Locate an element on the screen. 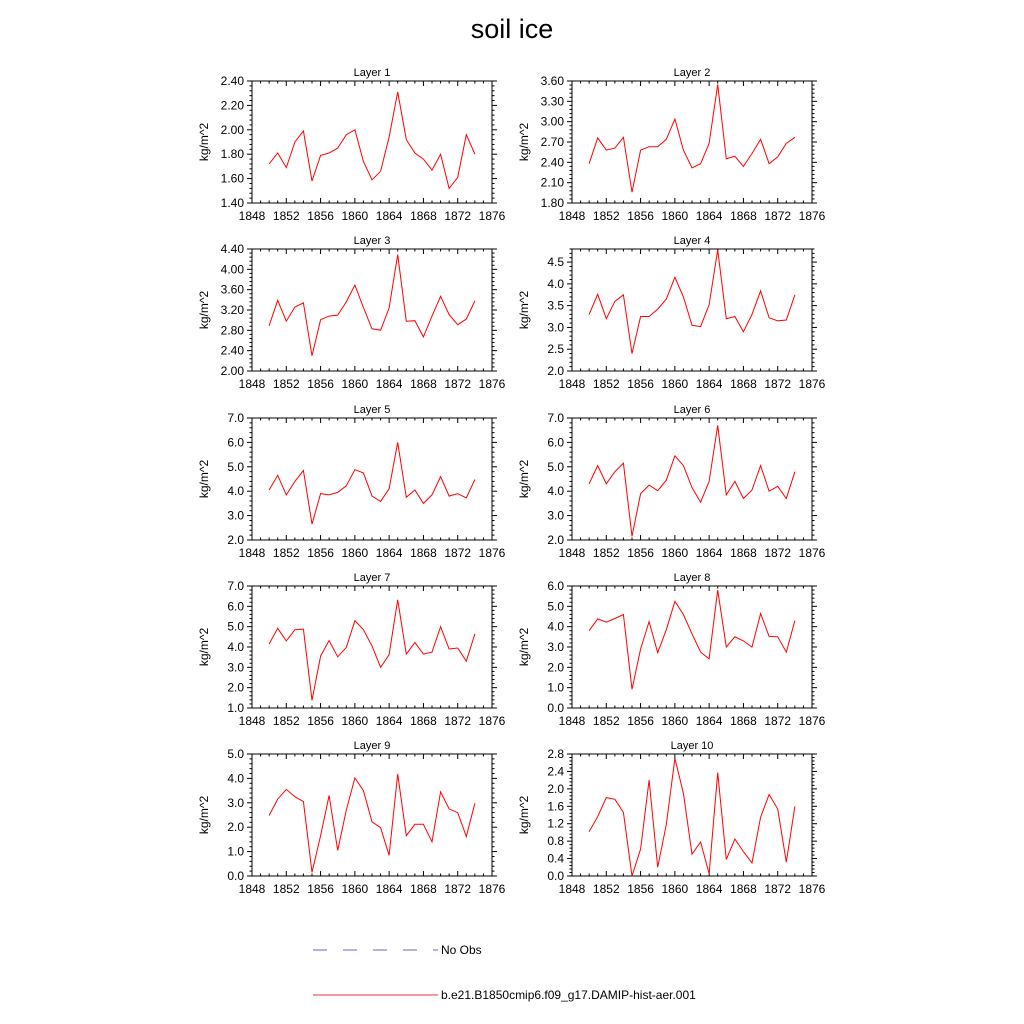  panel-title: Layer 9 is located at coordinates (372, 746).